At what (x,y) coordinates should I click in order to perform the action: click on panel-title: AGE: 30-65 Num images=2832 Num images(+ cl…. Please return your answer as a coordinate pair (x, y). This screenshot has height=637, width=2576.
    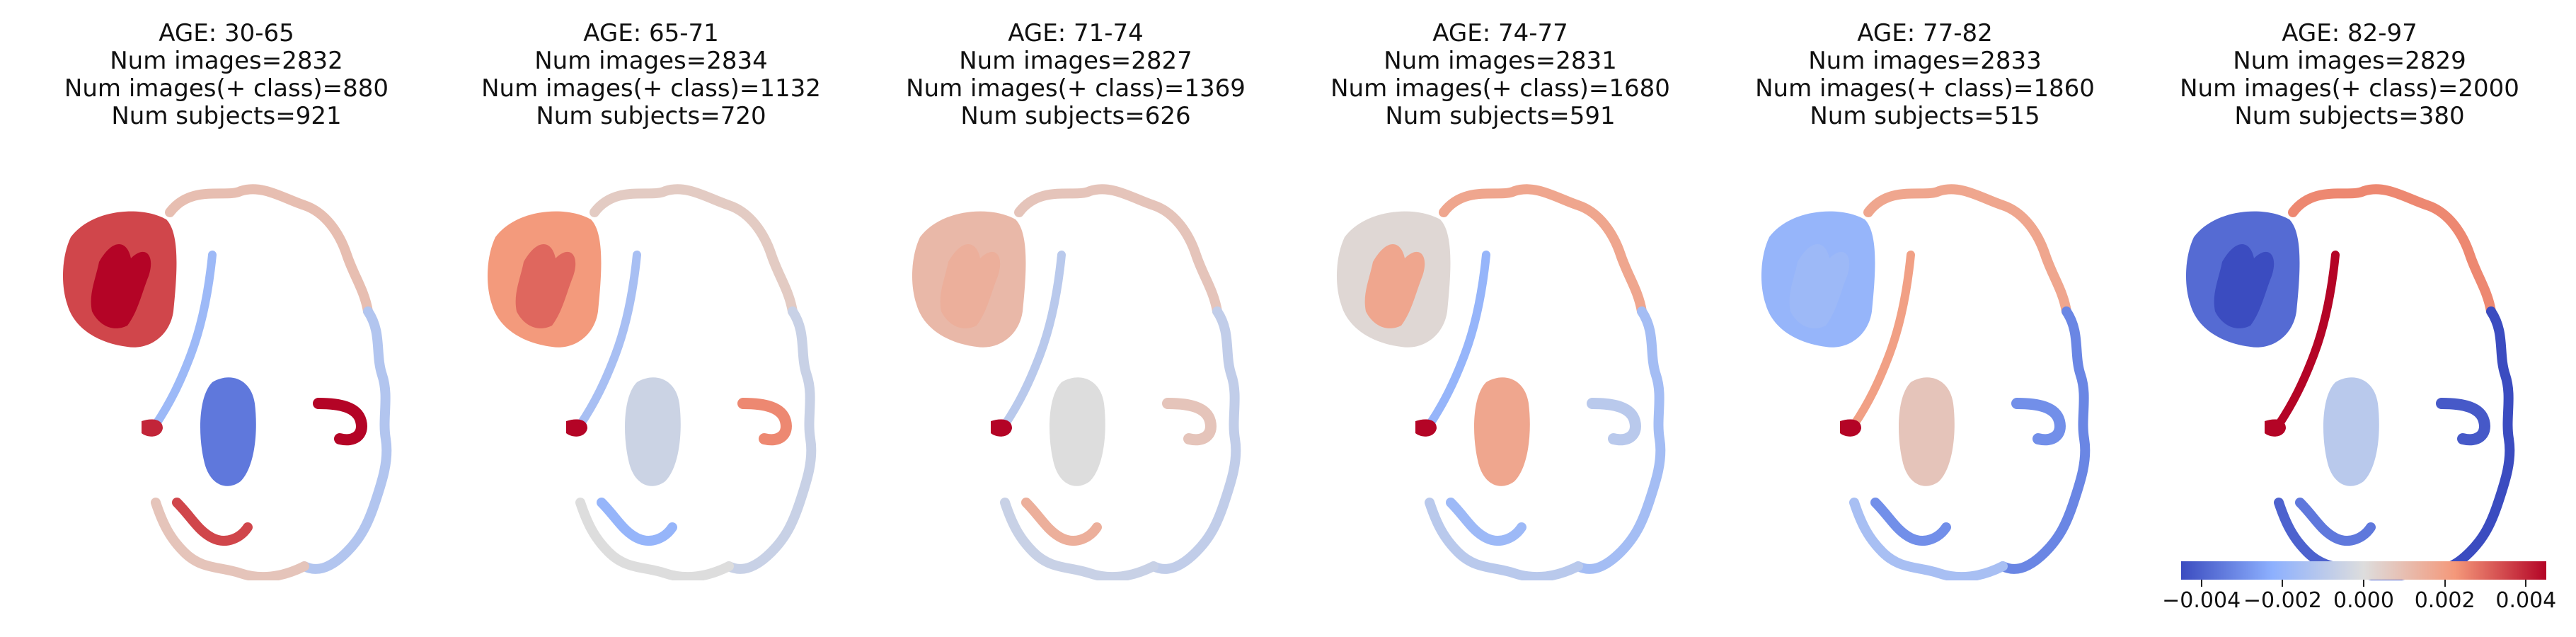
    Looking at the image, I should click on (227, 75).